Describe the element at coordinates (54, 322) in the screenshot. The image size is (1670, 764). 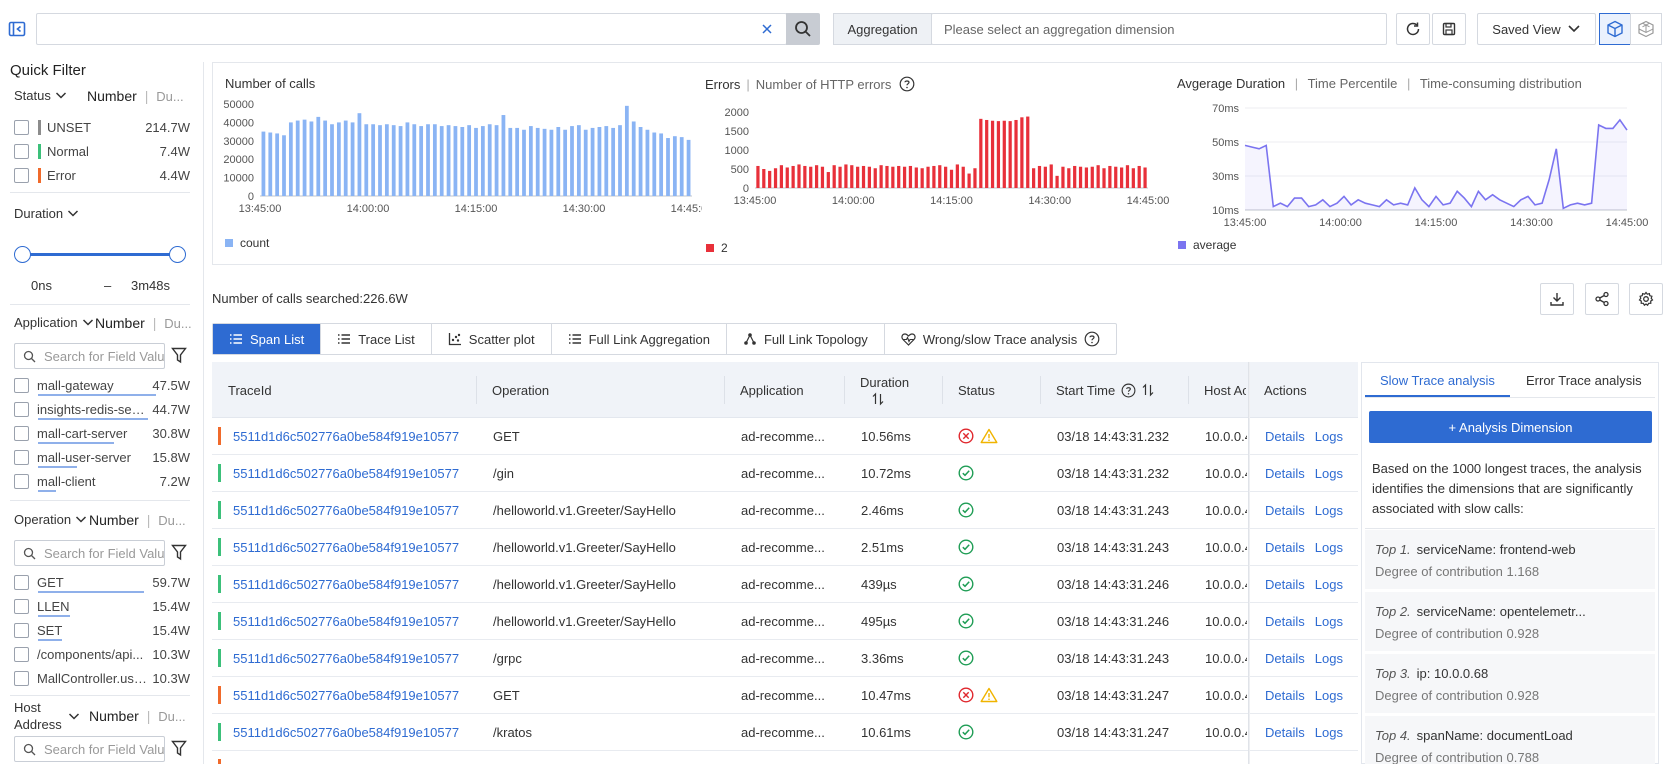
I see `application-filter-header: Application` at that location.